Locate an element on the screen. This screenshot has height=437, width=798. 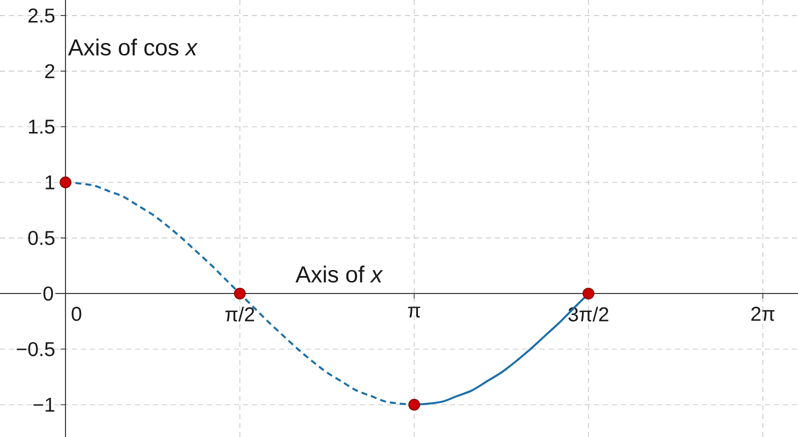
y-tick-label: −1 is located at coordinates (43, 405).